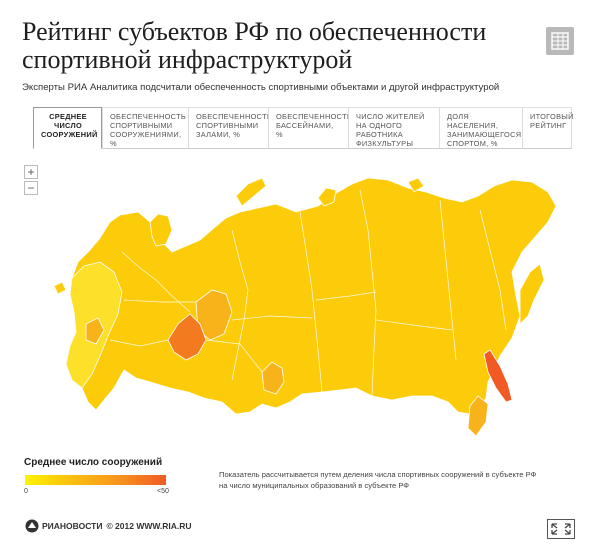 The width and height of the screenshot is (600, 546). I want to click on expand-arrows-icon, so click(561, 529).